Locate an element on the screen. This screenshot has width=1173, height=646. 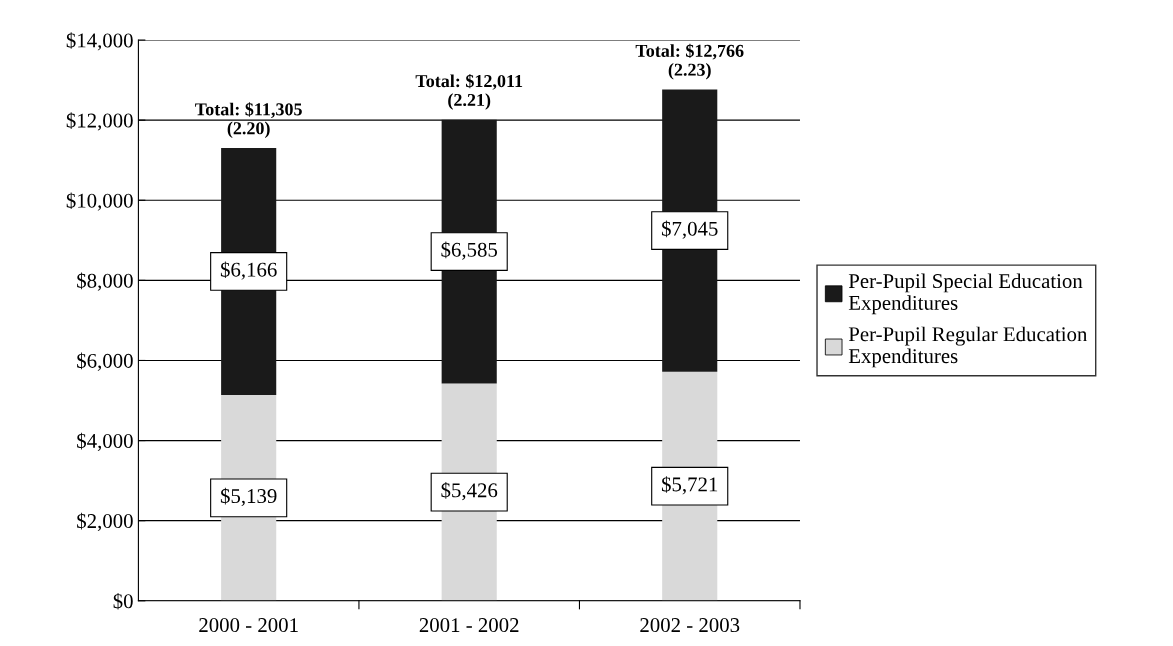
x-tick-label: 2001 - 2002 is located at coordinates (469, 625).